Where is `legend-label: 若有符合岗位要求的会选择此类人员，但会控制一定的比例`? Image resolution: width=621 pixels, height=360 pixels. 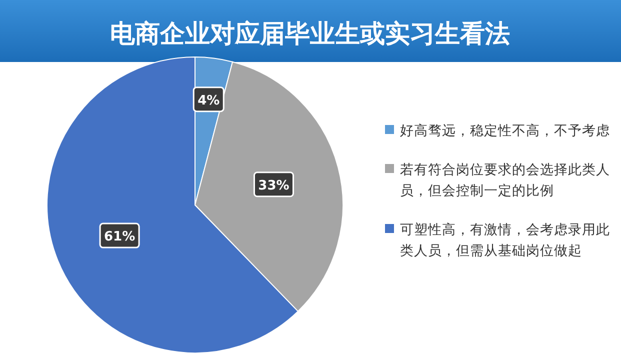
legend-label: 若有符合岗位要求的会选择此类人员，但会控制一定的比例 is located at coordinates (505, 180).